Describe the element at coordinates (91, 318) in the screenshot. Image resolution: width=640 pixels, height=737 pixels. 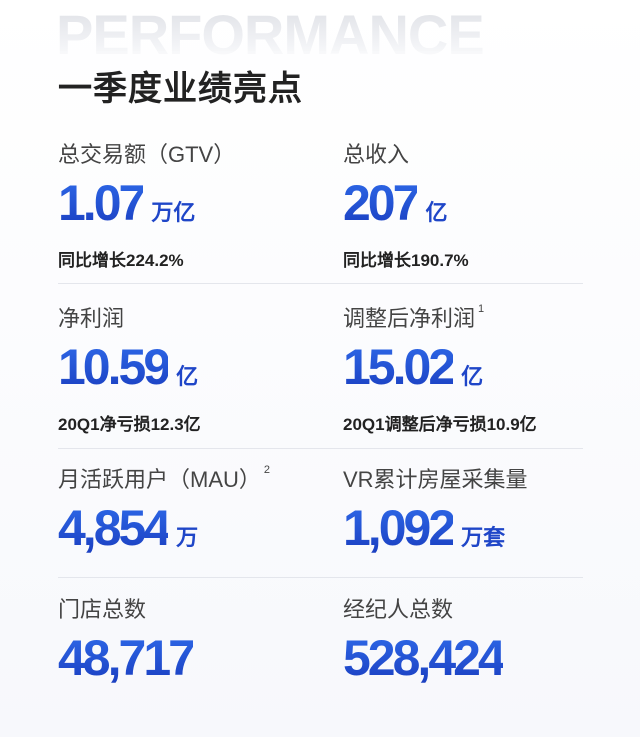
I see `metric-label-text: 净利润` at that location.